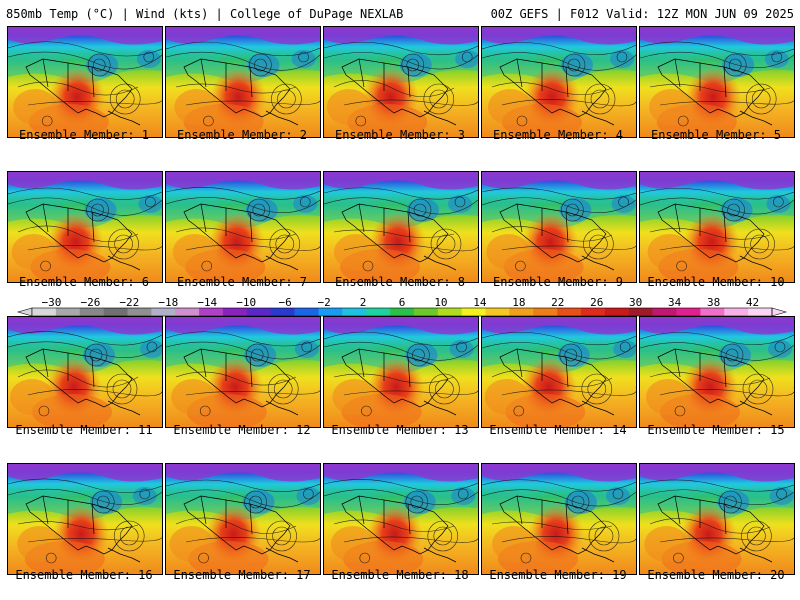  What do you see at coordinates (242, 575) in the screenshot?
I see `ensemble-member-label: Ensemble Member: 17` at bounding box center [242, 575].